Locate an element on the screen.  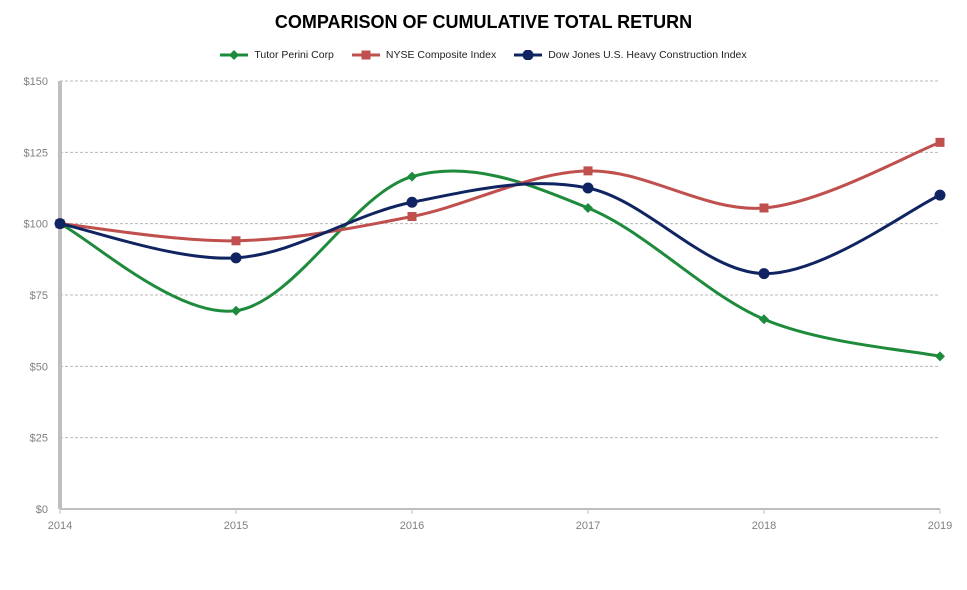
legend-item-dow-jones-u-s-heavy-construction-index: Dow Jones U.S. Heavy Construction Index is located at coordinates (630, 55).